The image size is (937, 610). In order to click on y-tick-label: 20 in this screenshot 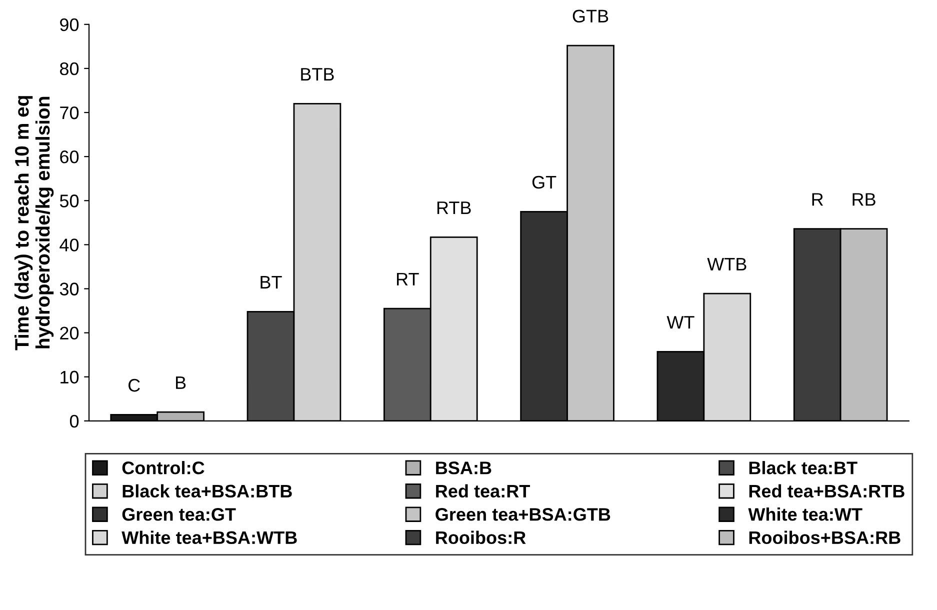, I will do `click(69, 333)`.